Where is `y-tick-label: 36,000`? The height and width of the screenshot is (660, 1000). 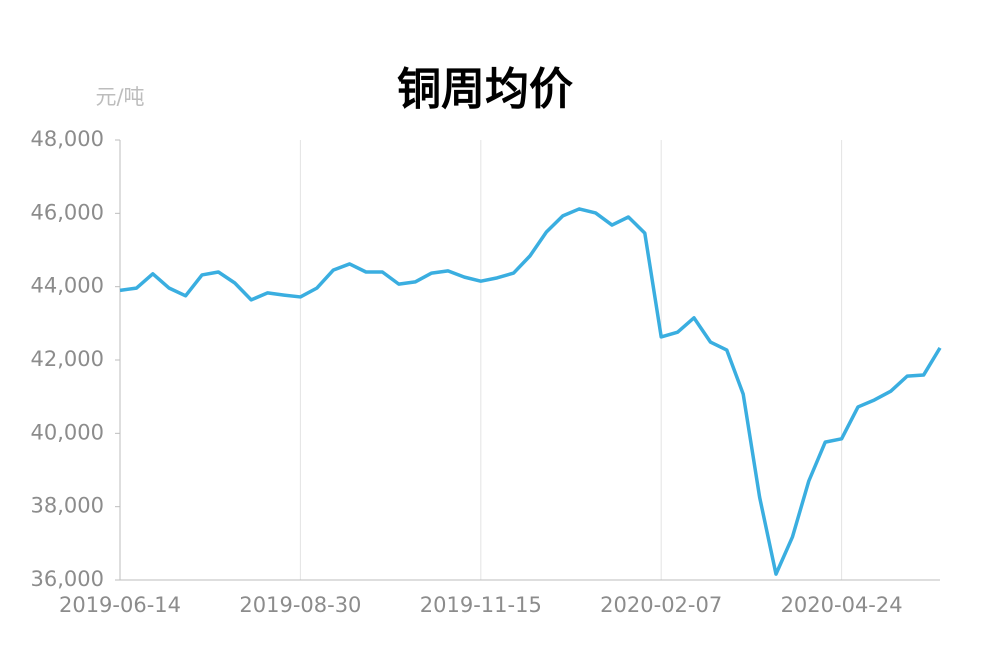 y-tick-label: 36,000 is located at coordinates (67, 579).